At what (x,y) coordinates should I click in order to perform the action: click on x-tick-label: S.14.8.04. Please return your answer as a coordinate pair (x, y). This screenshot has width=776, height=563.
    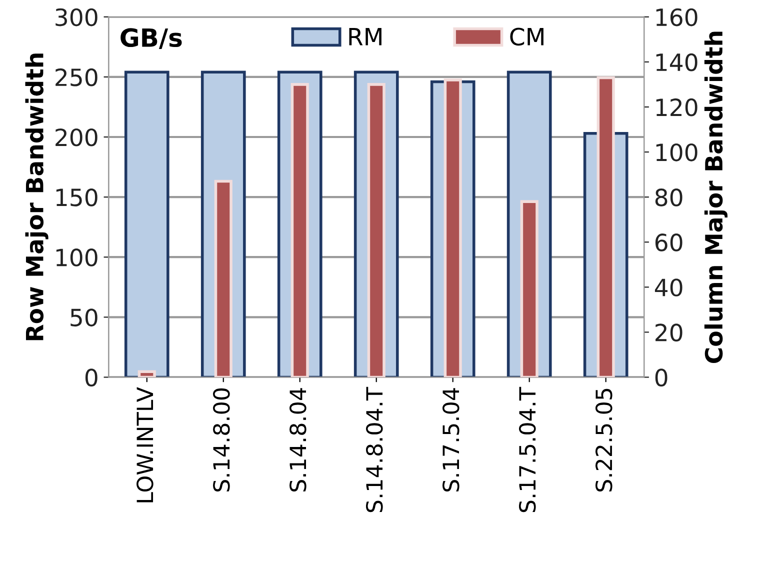
    Looking at the image, I should click on (298, 440).